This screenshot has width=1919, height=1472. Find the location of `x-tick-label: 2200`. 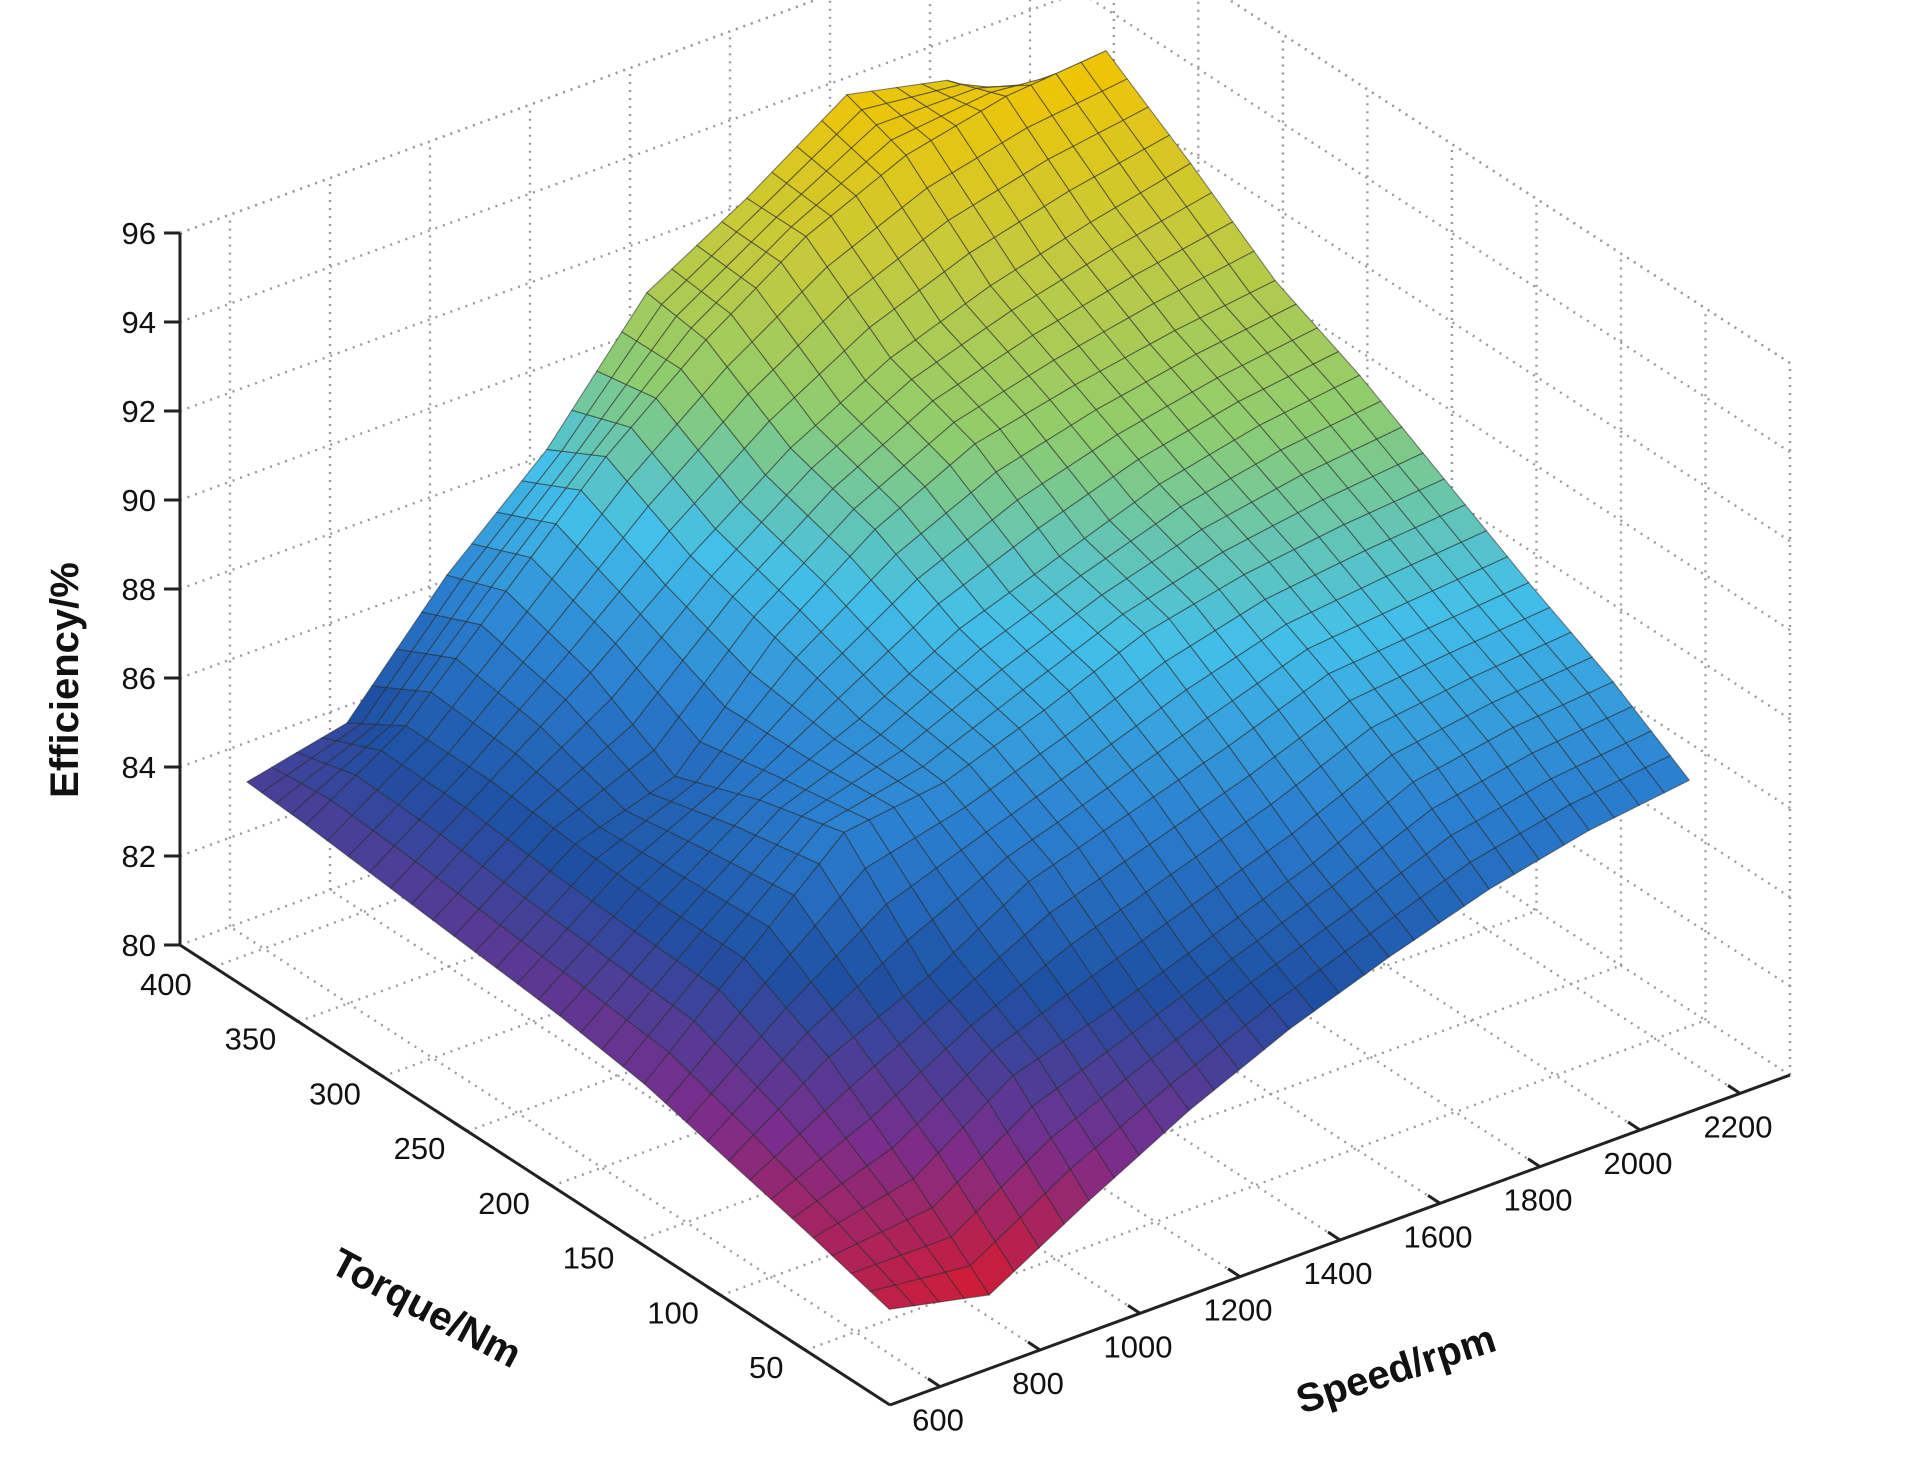

x-tick-label: 2200 is located at coordinates (1738, 1126).